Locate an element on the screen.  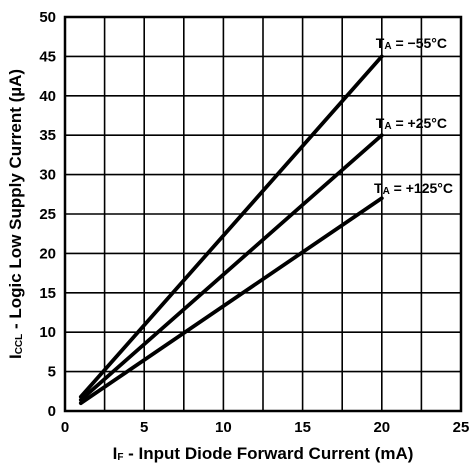
y-tick-labels: 0 5 10 15 20 25 30 35 40 45 50 is located at coordinates (47, 214).